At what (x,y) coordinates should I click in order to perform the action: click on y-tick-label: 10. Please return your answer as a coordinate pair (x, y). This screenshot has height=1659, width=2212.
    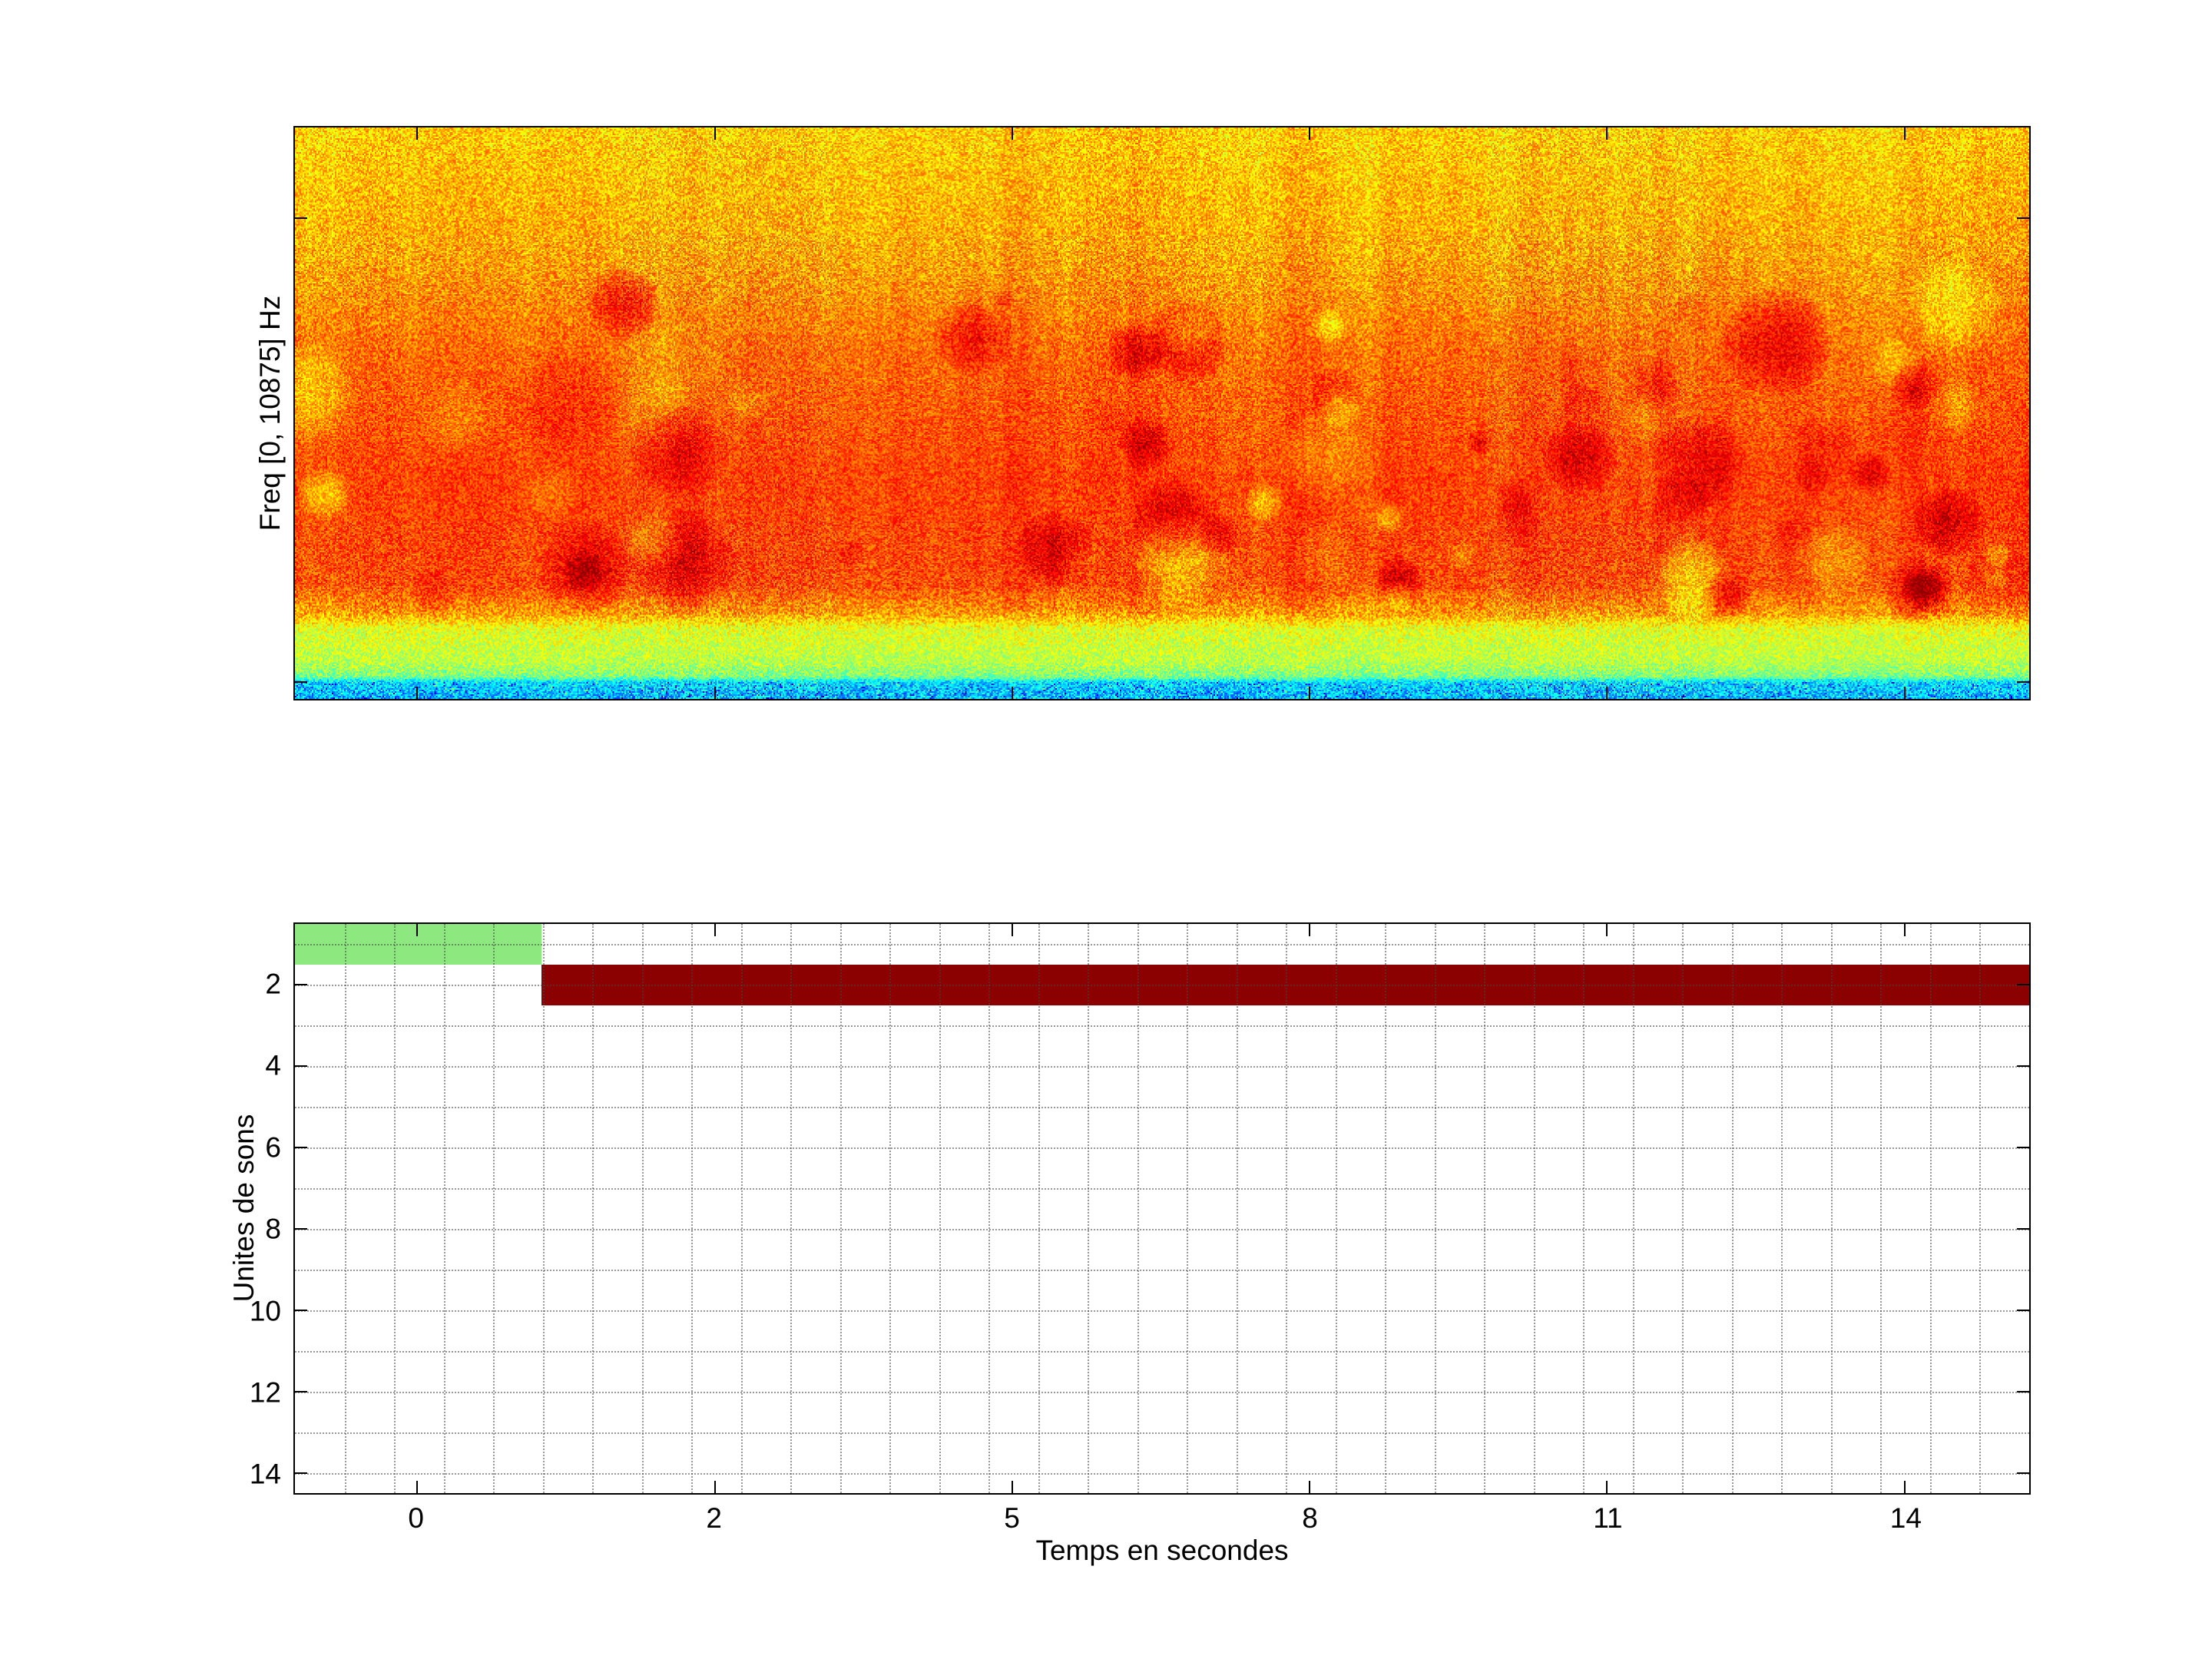
    Looking at the image, I should click on (265, 1311).